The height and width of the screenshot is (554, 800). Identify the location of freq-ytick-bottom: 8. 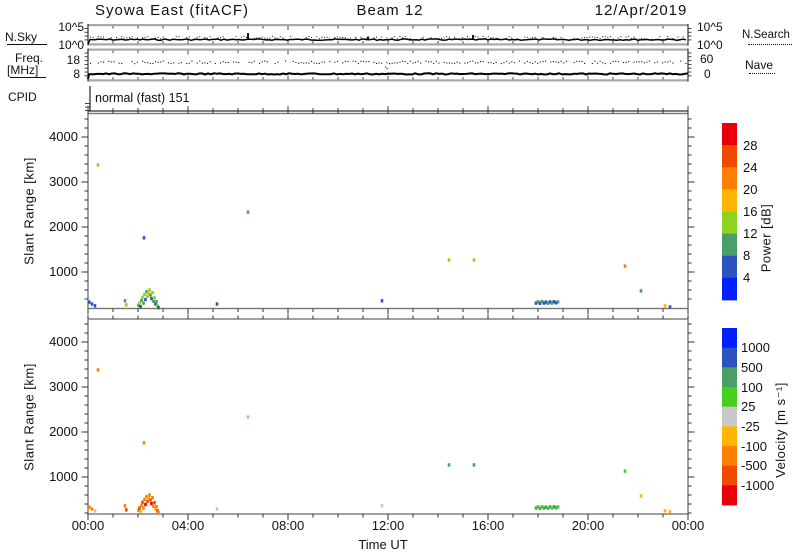
(76, 74).